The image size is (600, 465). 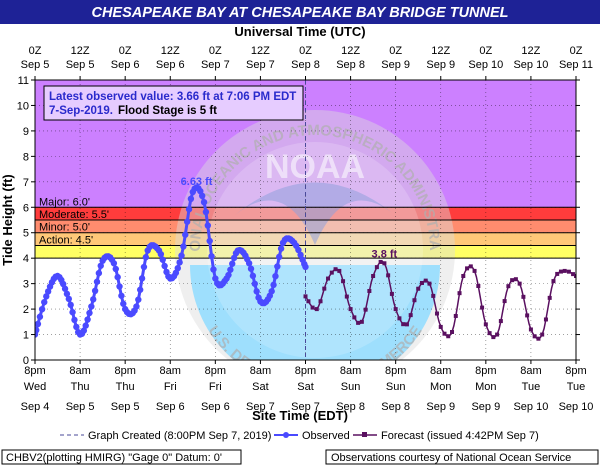 I want to click on x-tick-label-2-3: Sep 5, so click(x=125, y=407).